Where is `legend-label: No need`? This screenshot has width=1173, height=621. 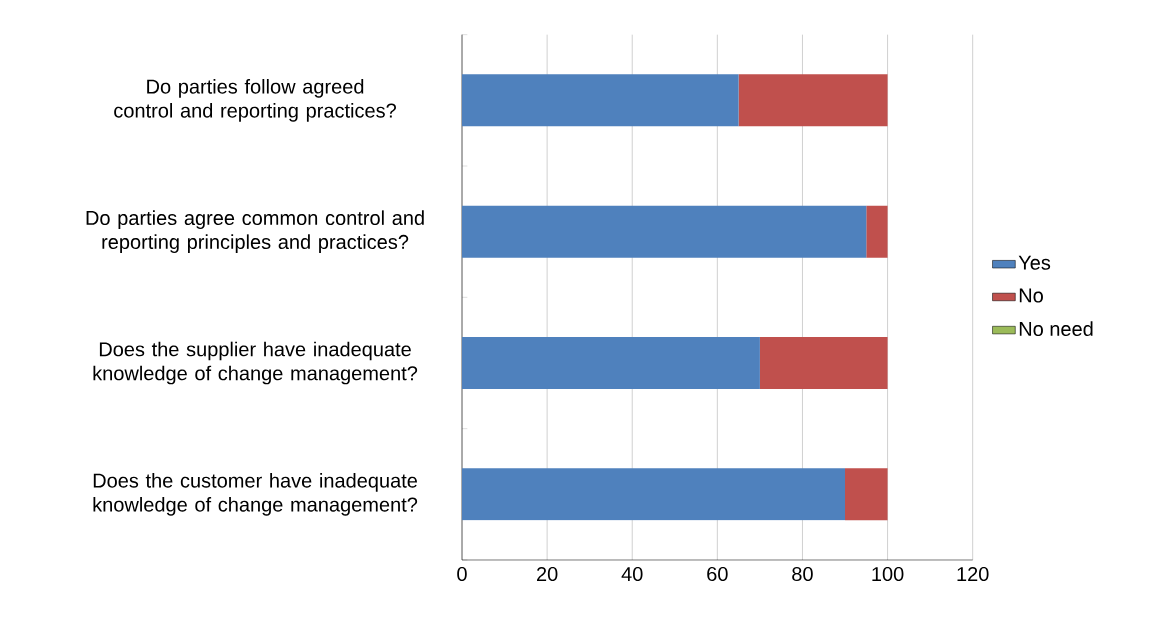 legend-label: No need is located at coordinates (1056, 329).